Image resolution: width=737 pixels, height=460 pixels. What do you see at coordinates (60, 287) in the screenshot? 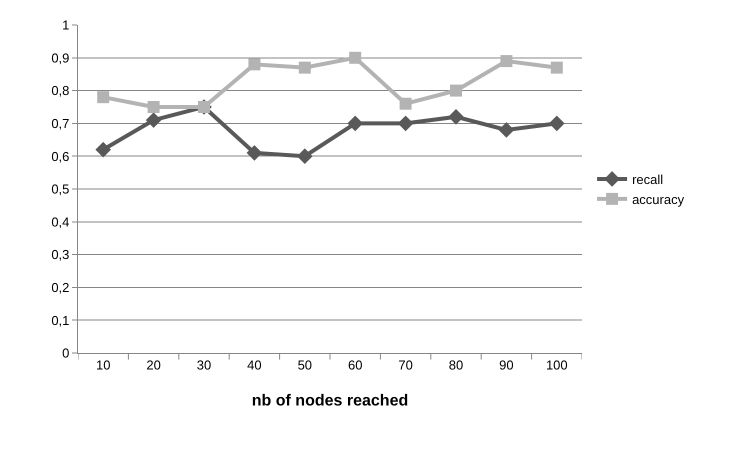
I see `y-tick-label: 0,2` at bounding box center [60, 287].